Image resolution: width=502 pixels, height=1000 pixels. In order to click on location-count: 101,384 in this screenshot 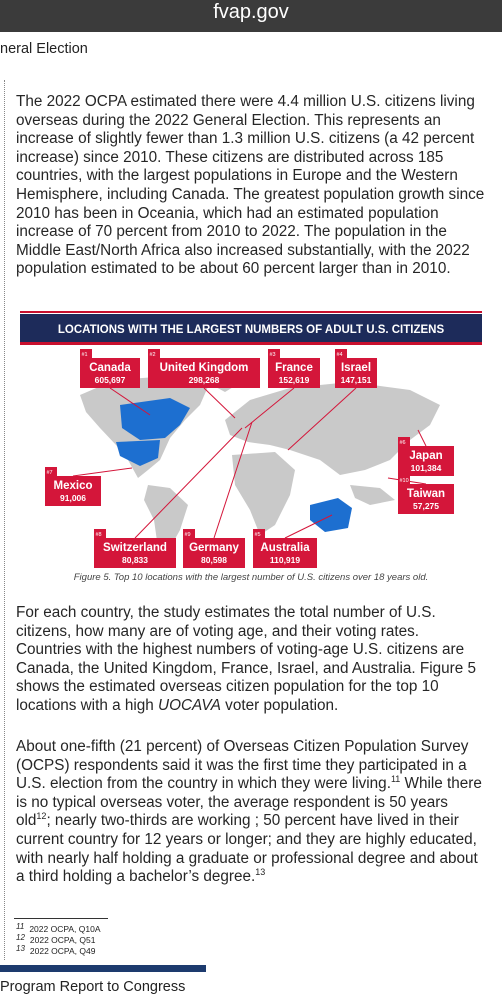, I will do `click(426, 468)`.